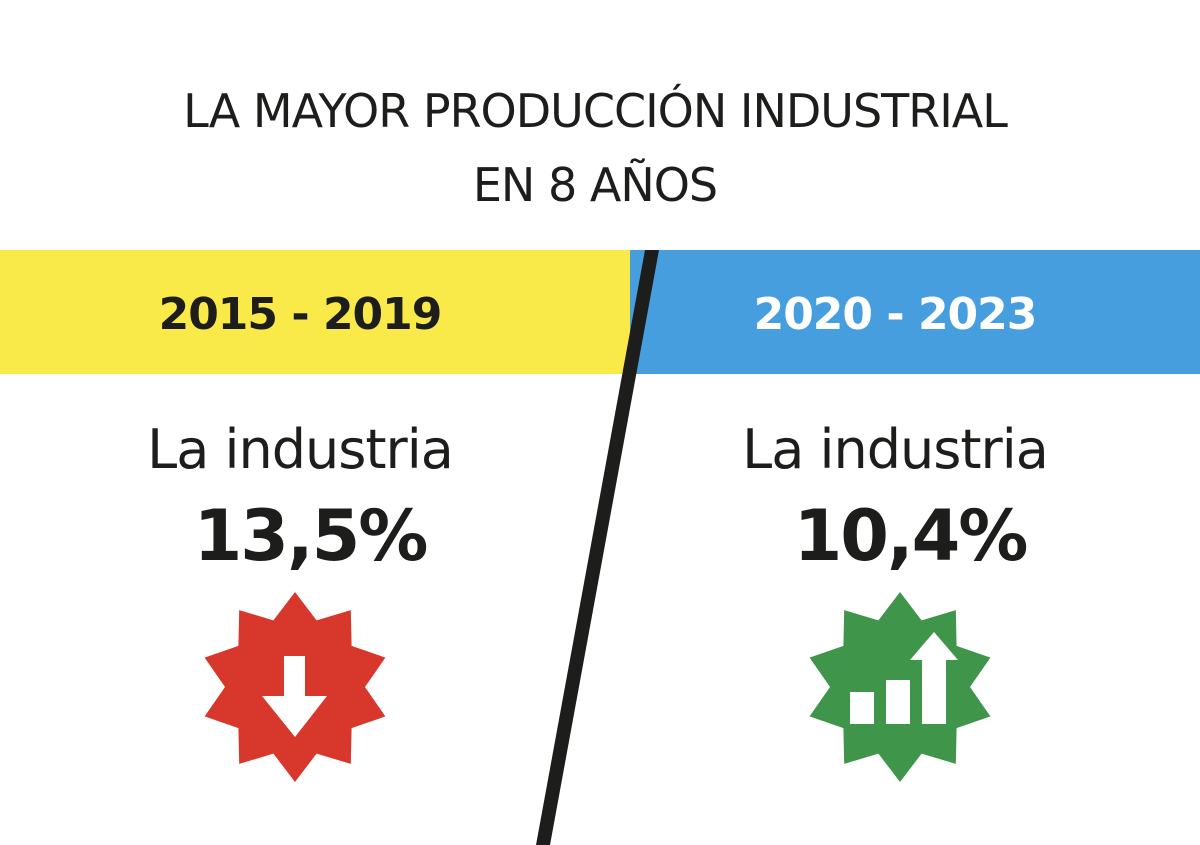 Image resolution: width=1200 pixels, height=845 pixels. I want to click on title-line-2: EN 8 AÑOS, so click(595, 185).